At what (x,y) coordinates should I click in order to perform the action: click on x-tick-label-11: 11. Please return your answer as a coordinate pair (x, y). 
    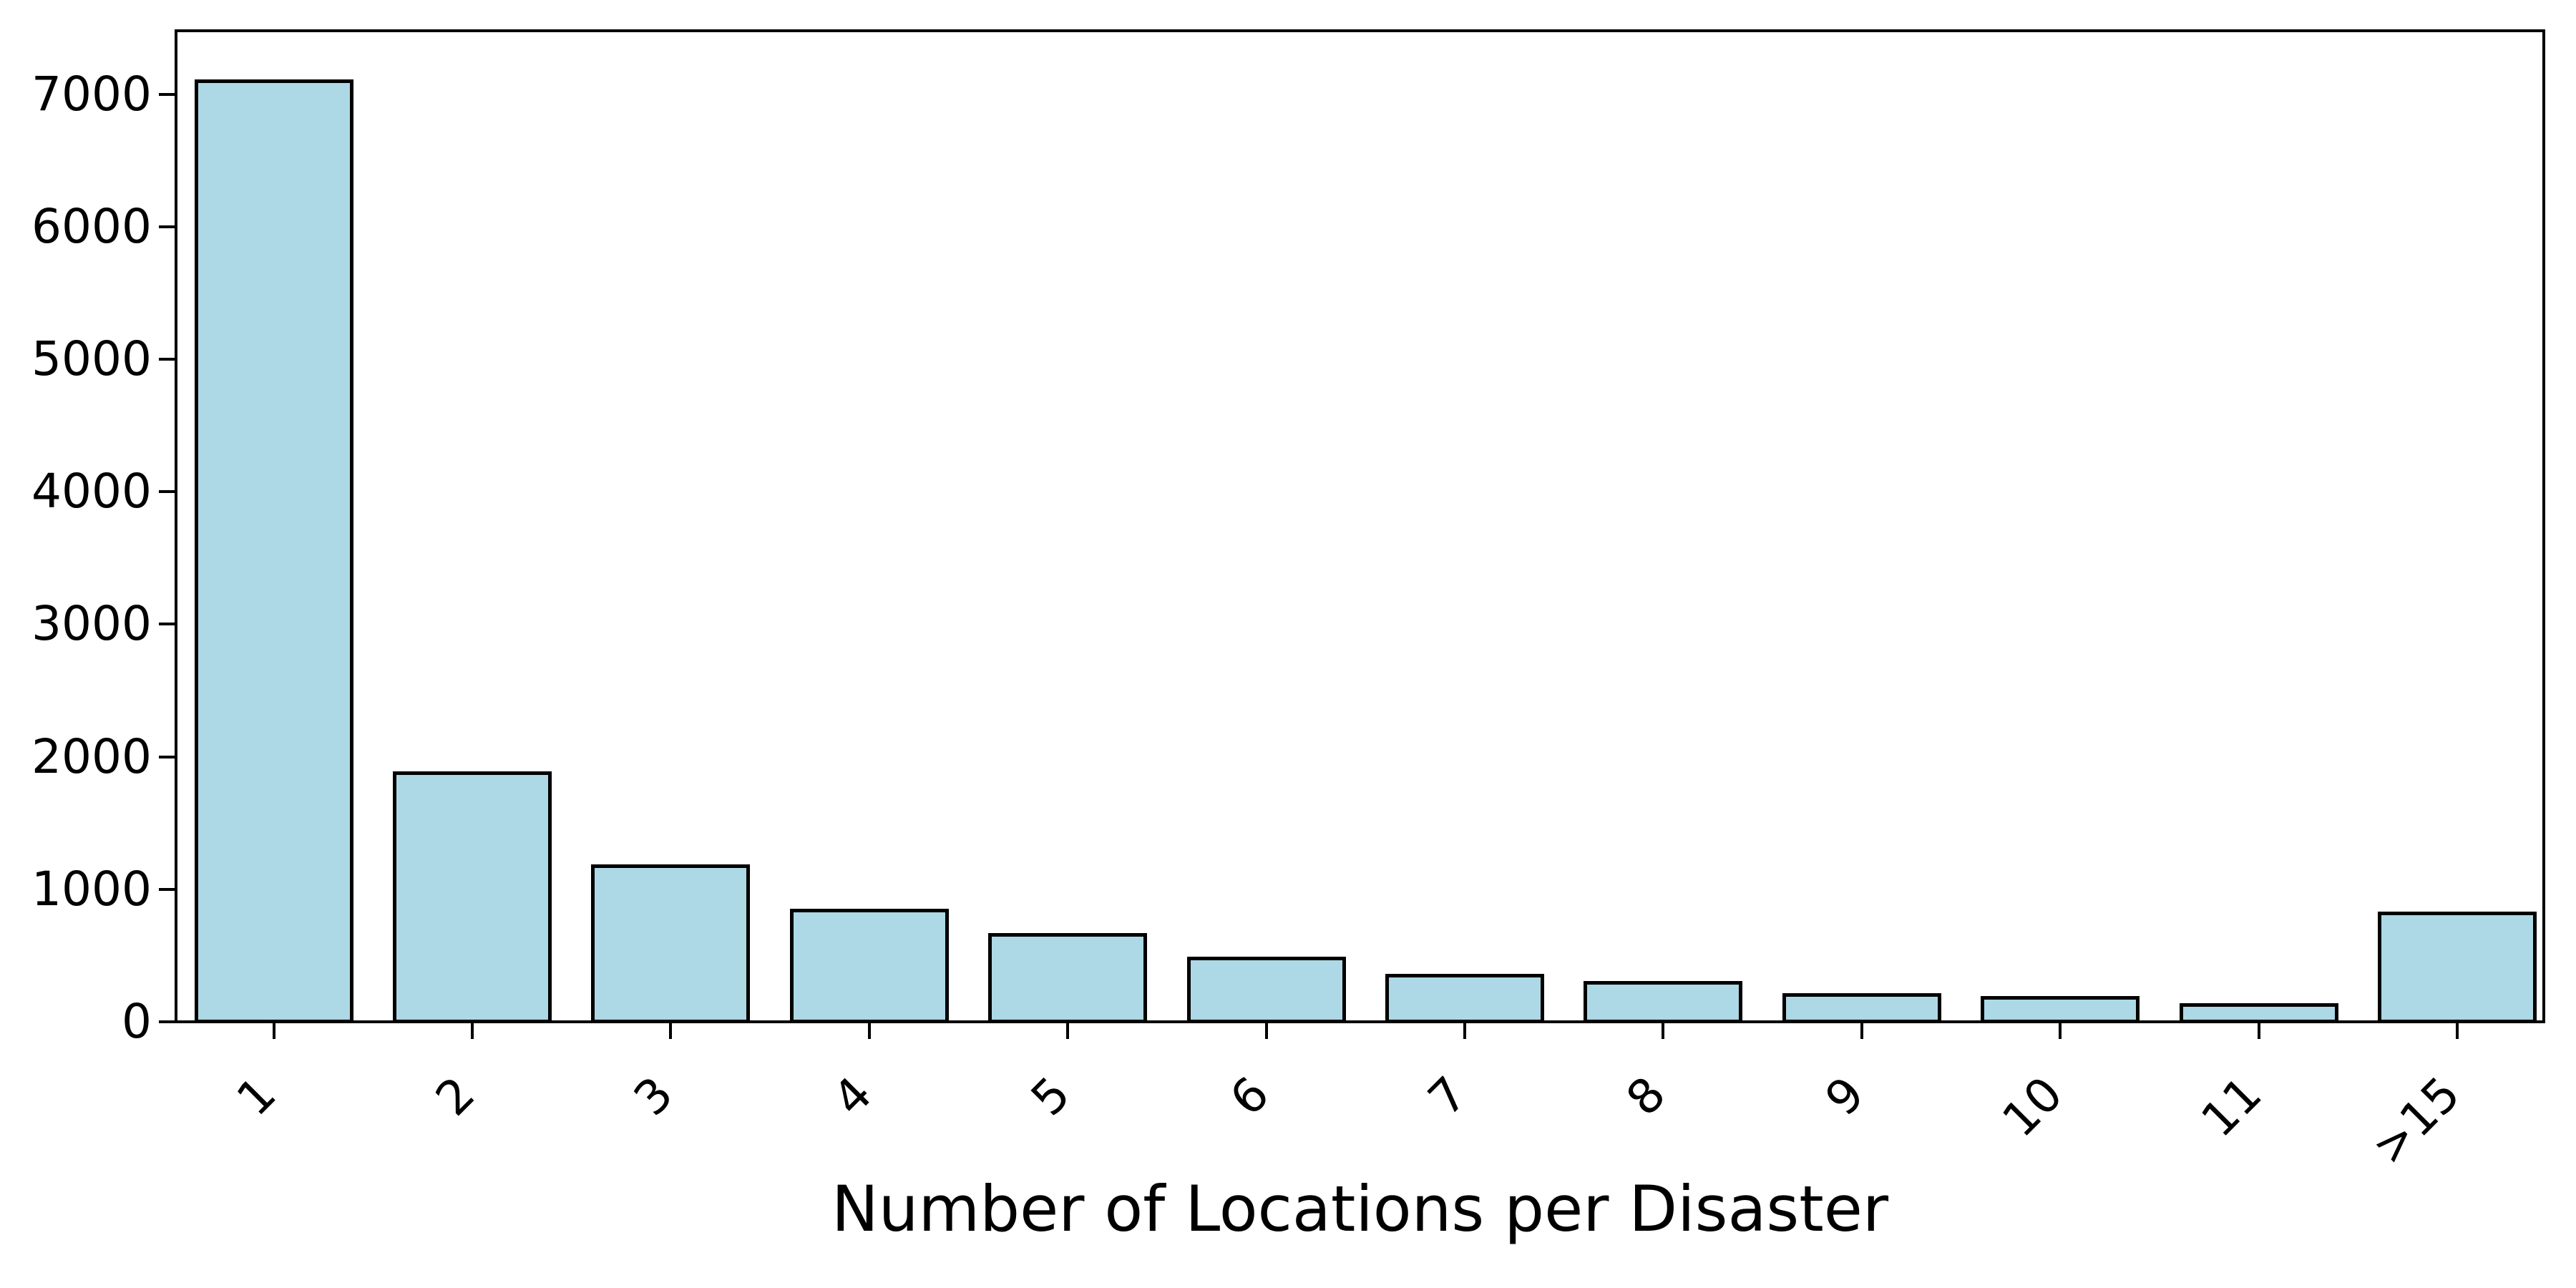
    Looking at the image, I should click on (2231, 1107).